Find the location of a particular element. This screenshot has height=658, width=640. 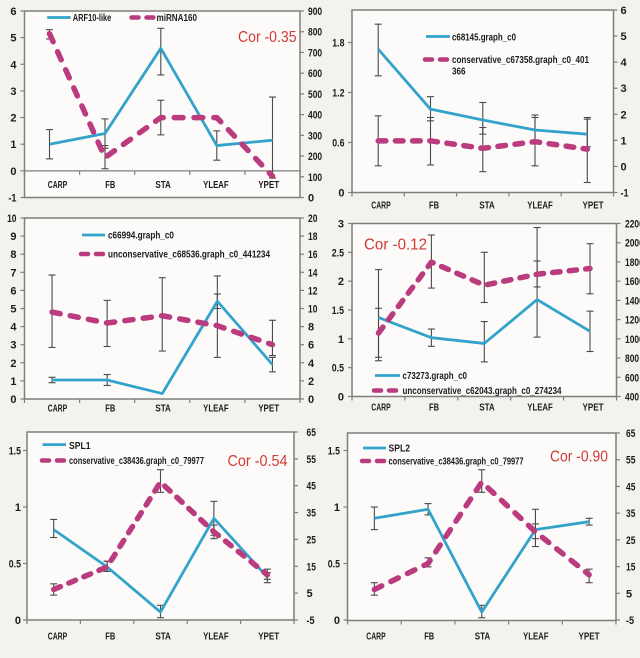

svg-text: 0.6 is located at coordinates (338, 144).